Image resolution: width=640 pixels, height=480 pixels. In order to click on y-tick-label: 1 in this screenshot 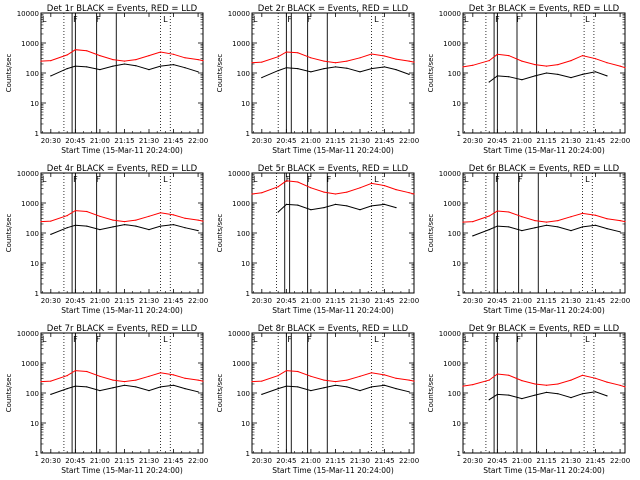, I will do `click(459, 134)`.